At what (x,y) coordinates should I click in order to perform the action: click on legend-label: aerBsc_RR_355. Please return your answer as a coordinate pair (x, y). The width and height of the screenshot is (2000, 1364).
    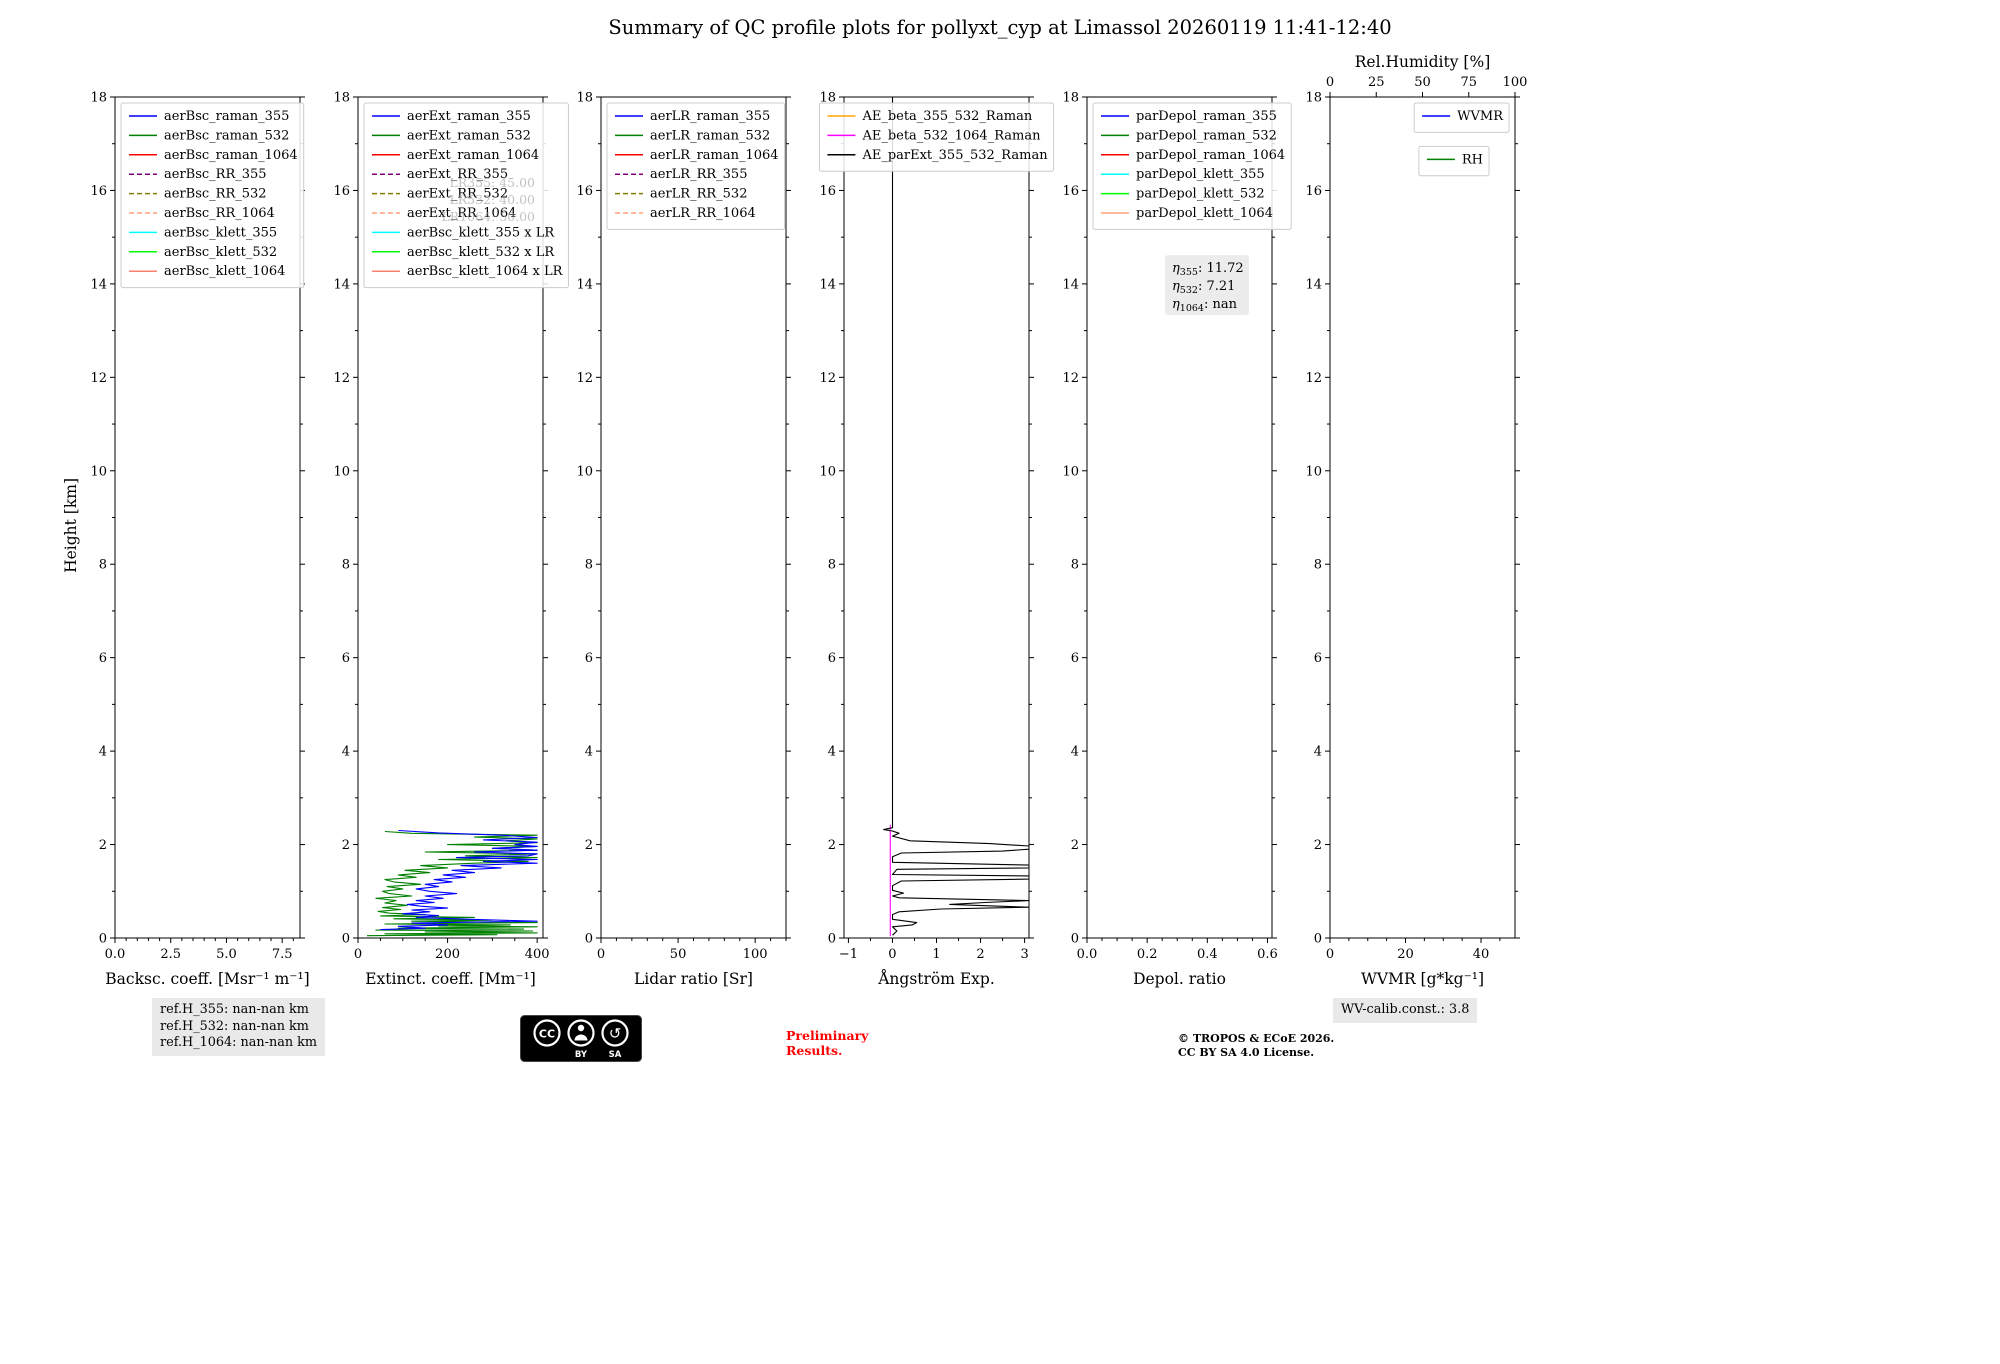
    Looking at the image, I should click on (215, 174).